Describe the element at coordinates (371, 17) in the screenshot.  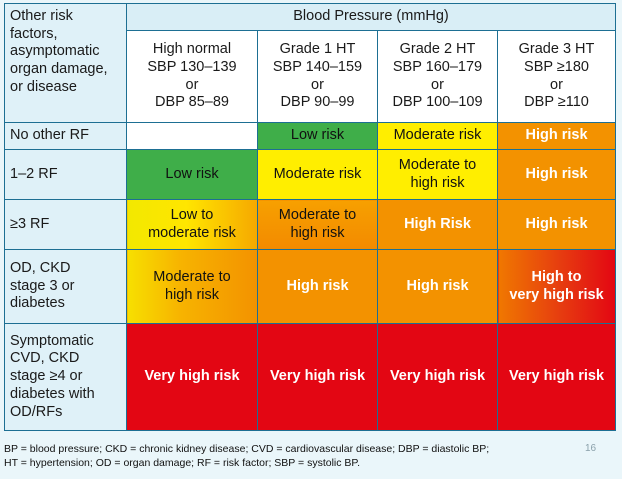
I see `blood-pressure-header: Blood Pressure (mmHg)` at that location.